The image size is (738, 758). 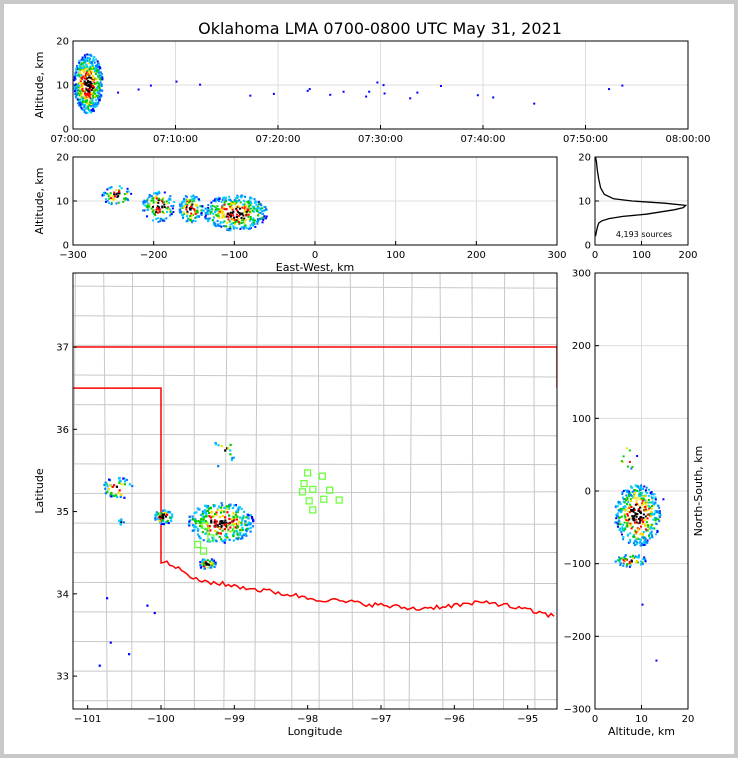 I want to click on x-tick-label: 0, so click(x=595, y=255).